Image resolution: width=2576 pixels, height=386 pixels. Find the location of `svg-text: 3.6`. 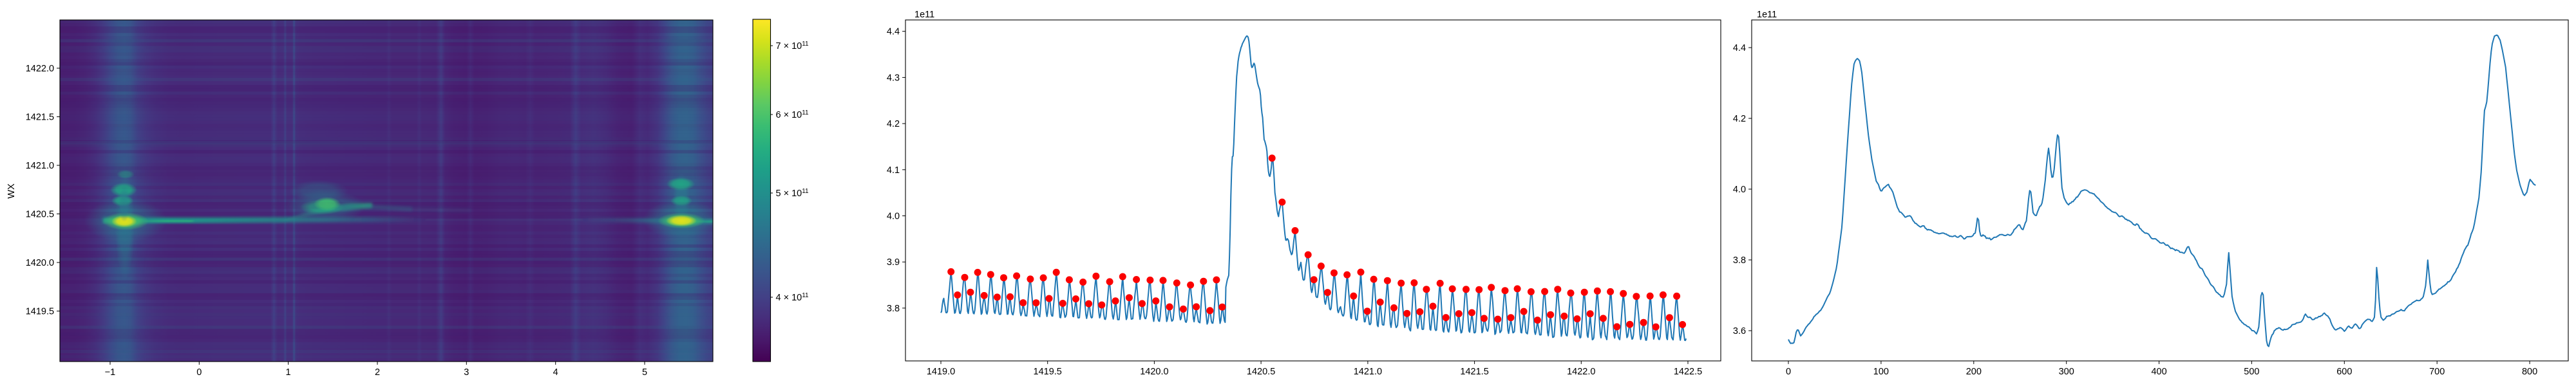

svg-text: 3.6 is located at coordinates (1739, 331).